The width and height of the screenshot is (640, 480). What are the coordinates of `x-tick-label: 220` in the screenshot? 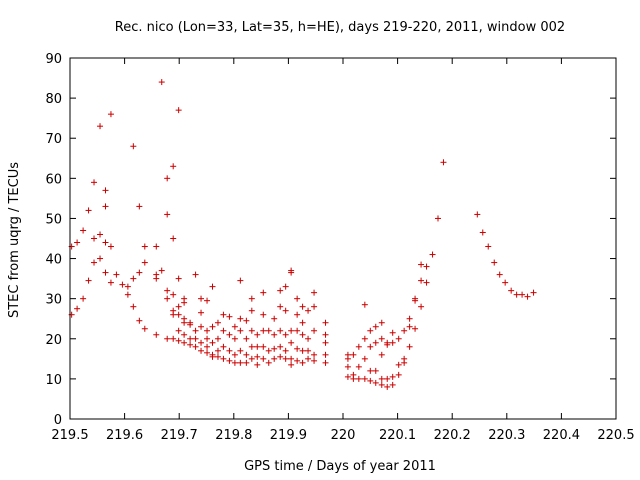 It's located at (343, 435).